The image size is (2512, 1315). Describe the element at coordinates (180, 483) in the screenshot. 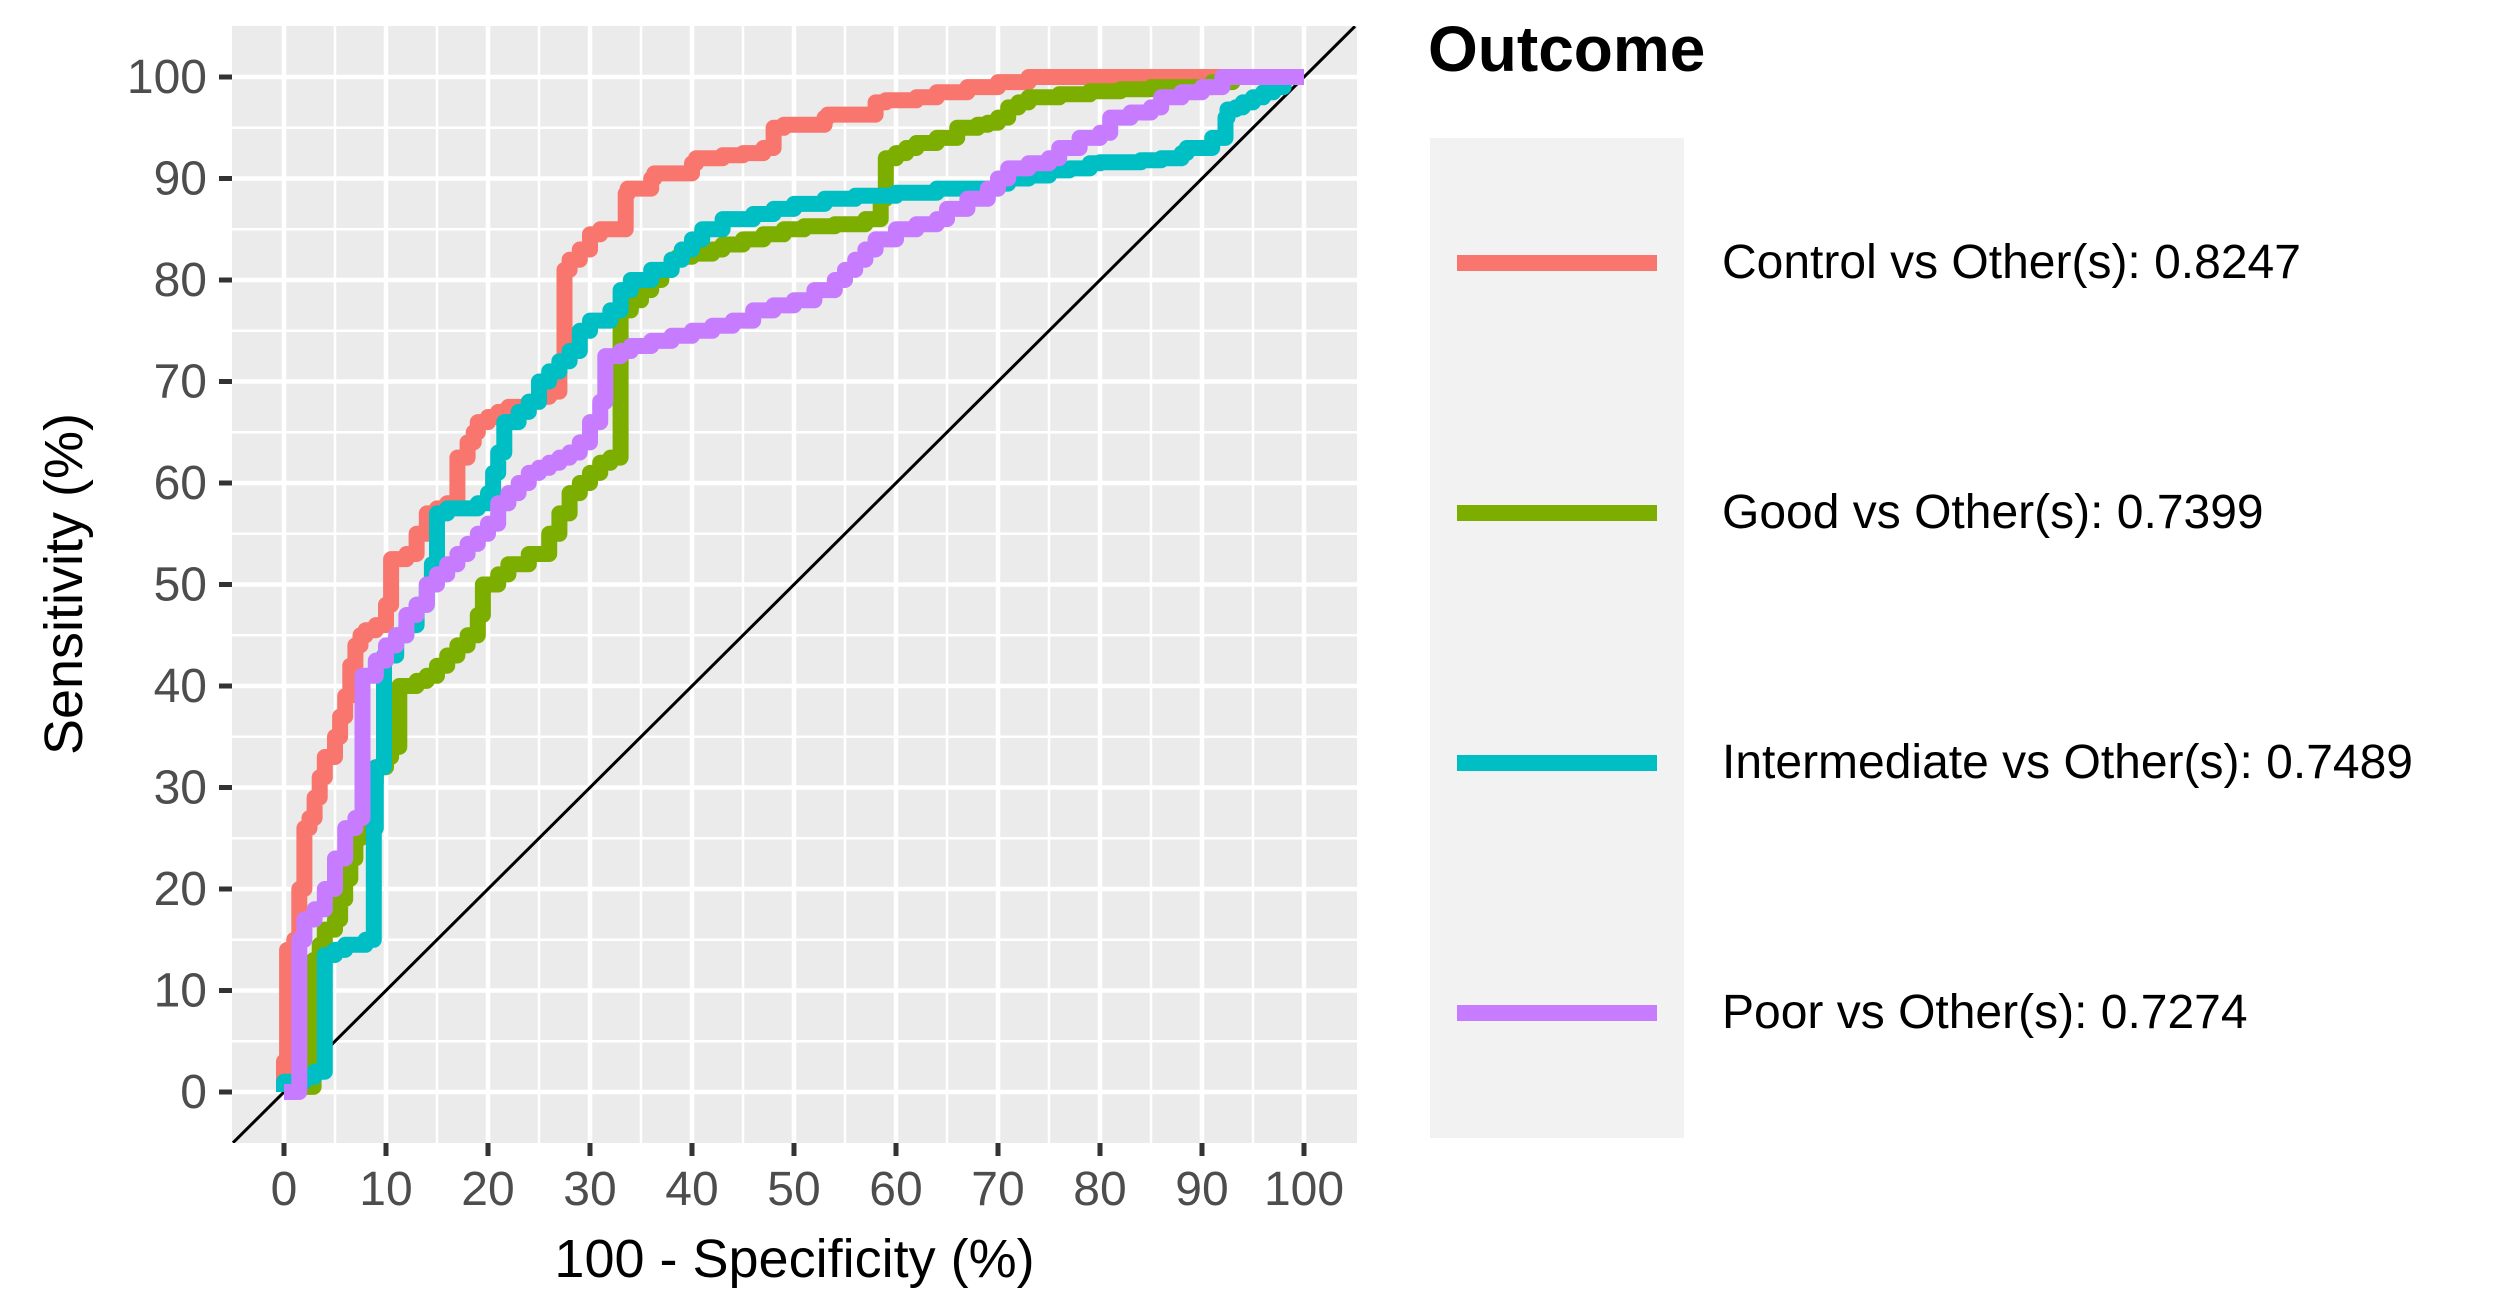

I see `y-tick-label: 60` at that location.